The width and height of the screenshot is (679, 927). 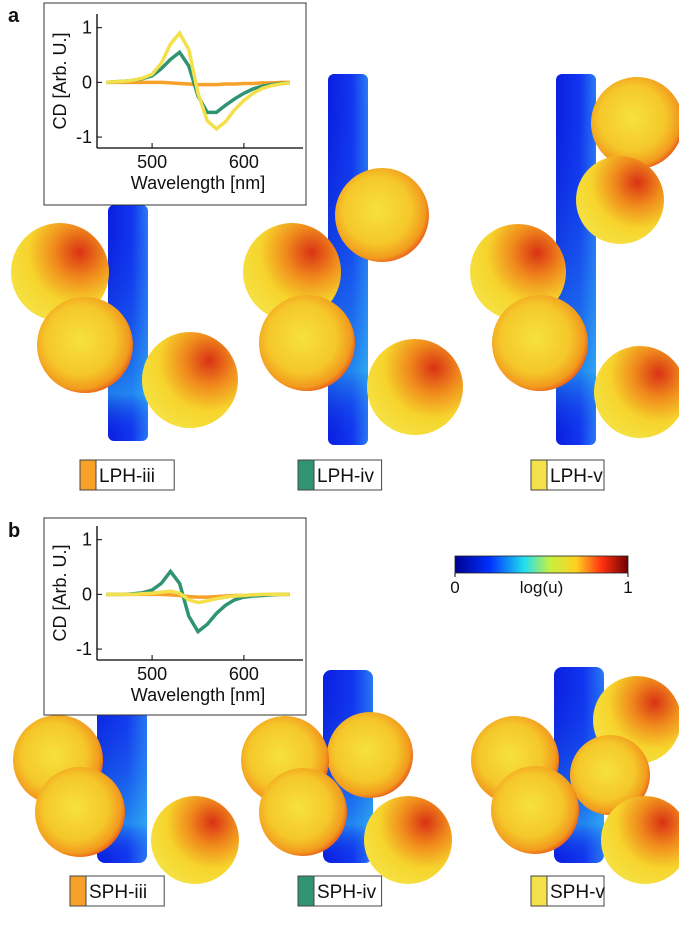 I want to click on legend-label: LPH-v, so click(x=576, y=476).